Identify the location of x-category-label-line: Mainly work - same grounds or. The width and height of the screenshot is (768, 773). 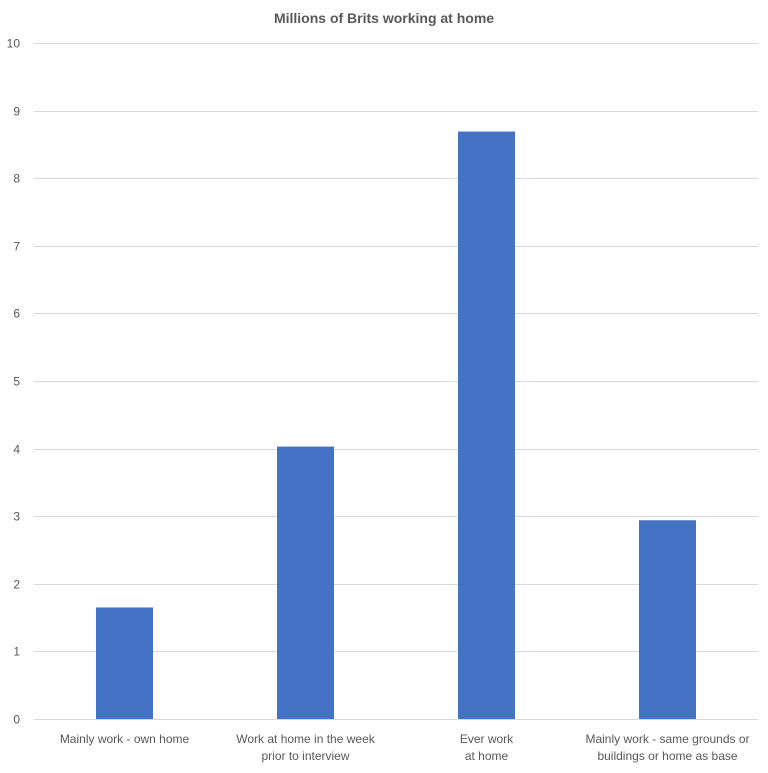
(667, 739).